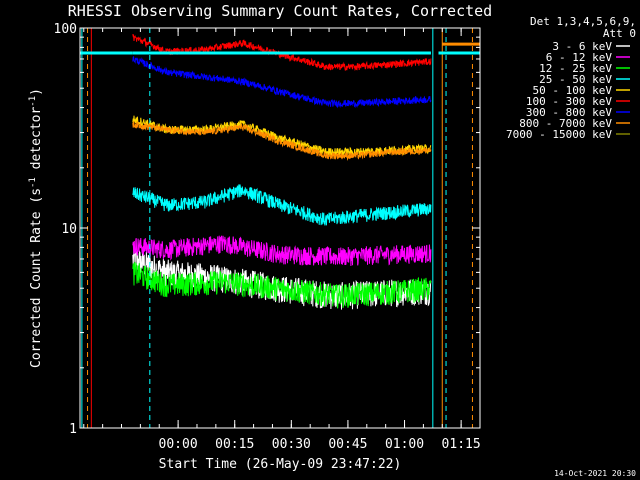 The height and width of the screenshot is (480, 640). I want to click on x-tick-label-0: 00:00, so click(178, 444).